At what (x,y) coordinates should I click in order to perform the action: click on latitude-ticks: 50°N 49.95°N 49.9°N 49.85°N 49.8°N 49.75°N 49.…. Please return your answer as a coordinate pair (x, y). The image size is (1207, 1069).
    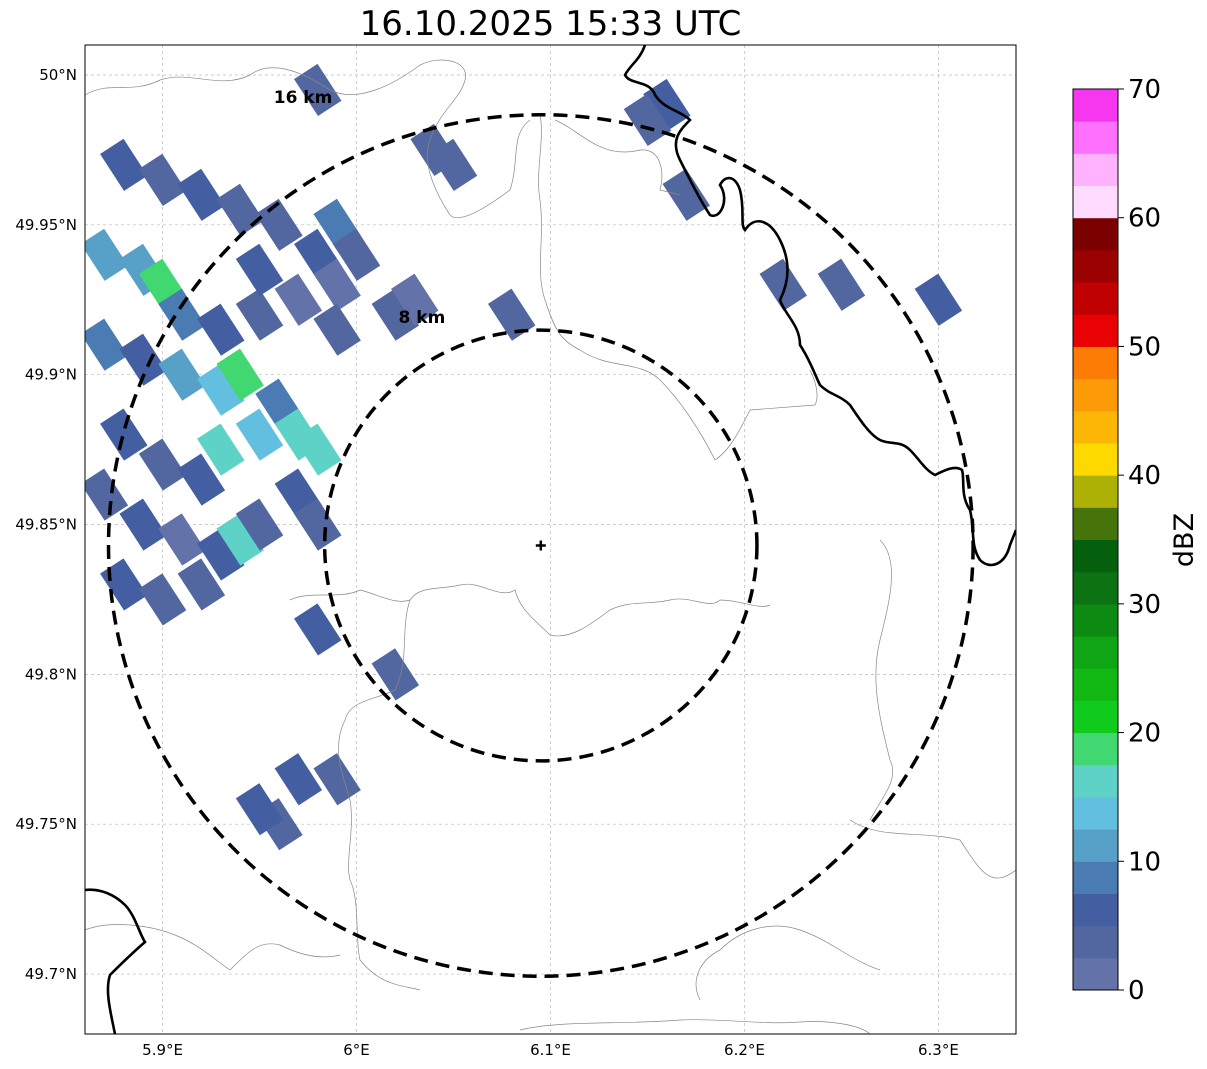
    Looking at the image, I should click on (46, 524).